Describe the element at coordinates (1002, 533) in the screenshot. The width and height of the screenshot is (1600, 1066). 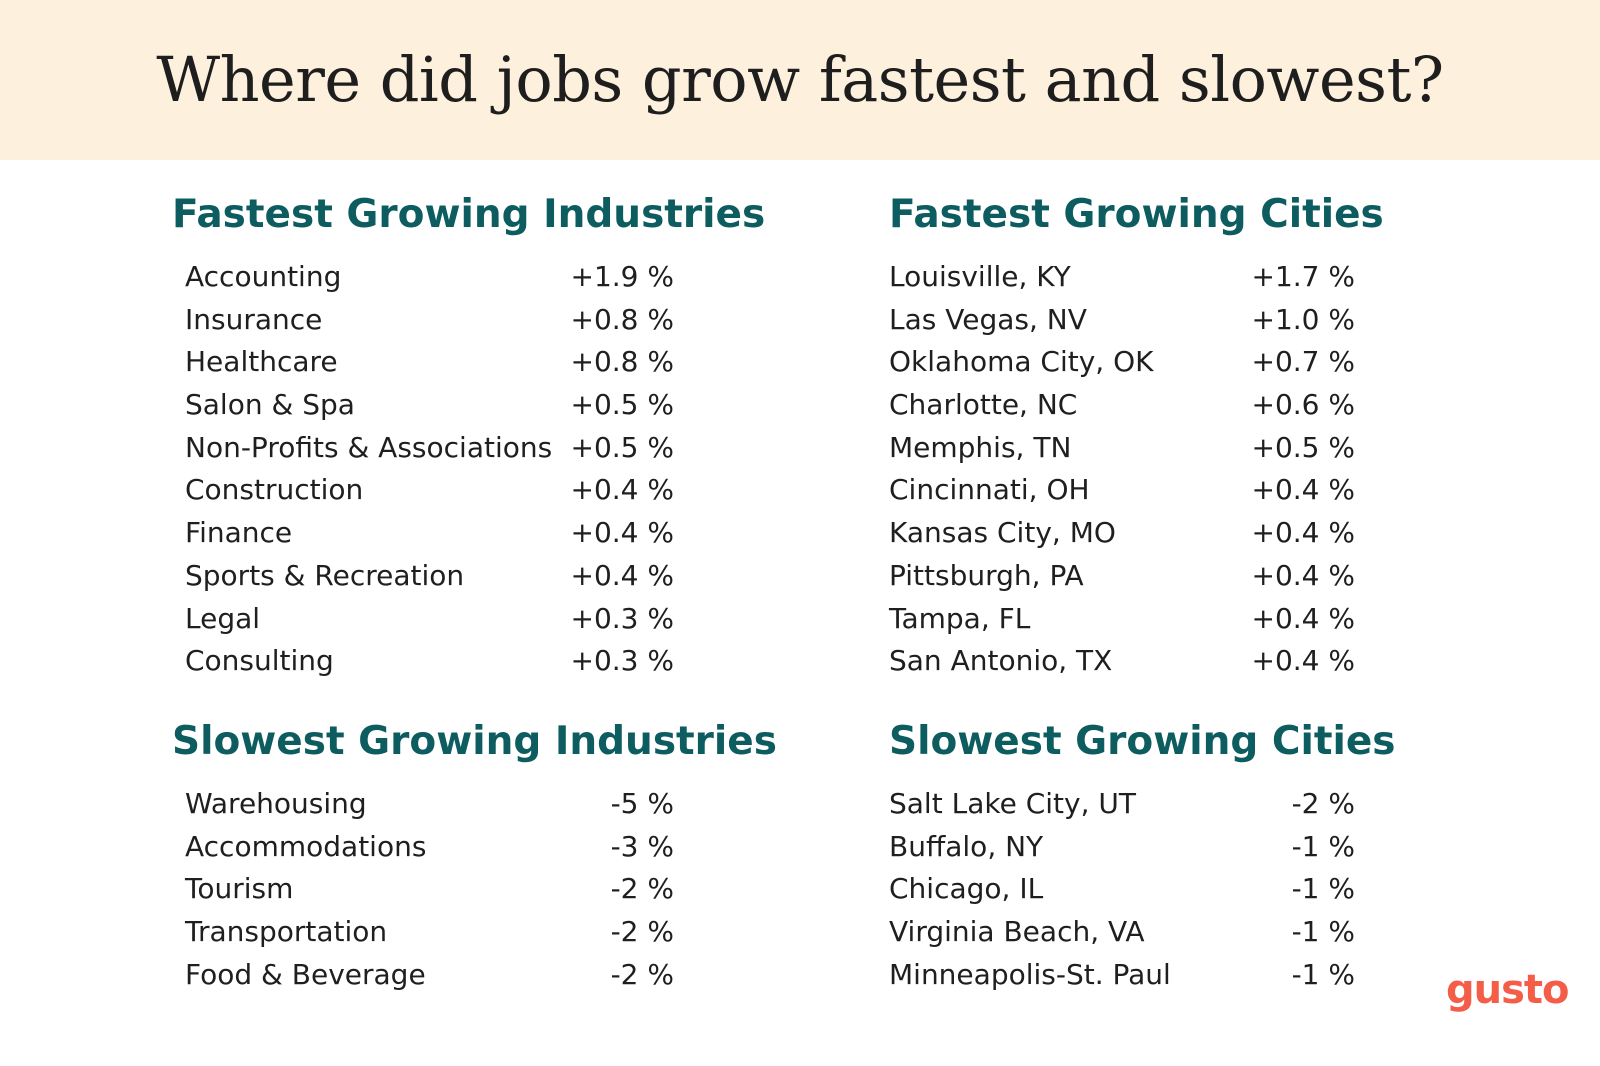
I see `row-label: Kansas City, MO` at that location.